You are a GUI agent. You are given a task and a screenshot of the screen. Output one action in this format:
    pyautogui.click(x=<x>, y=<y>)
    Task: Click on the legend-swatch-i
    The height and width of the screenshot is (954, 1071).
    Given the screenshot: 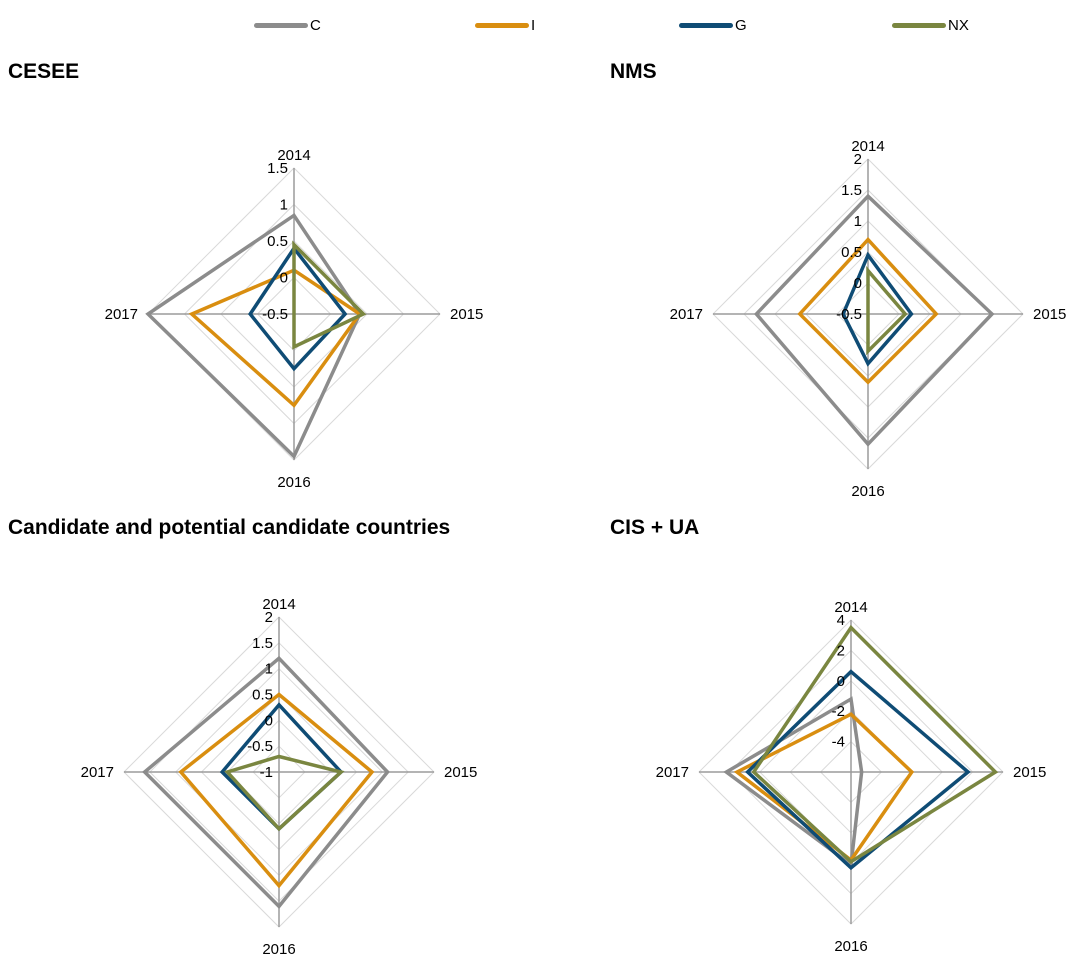 What is the action you would take?
    pyautogui.click(x=502, y=25)
    